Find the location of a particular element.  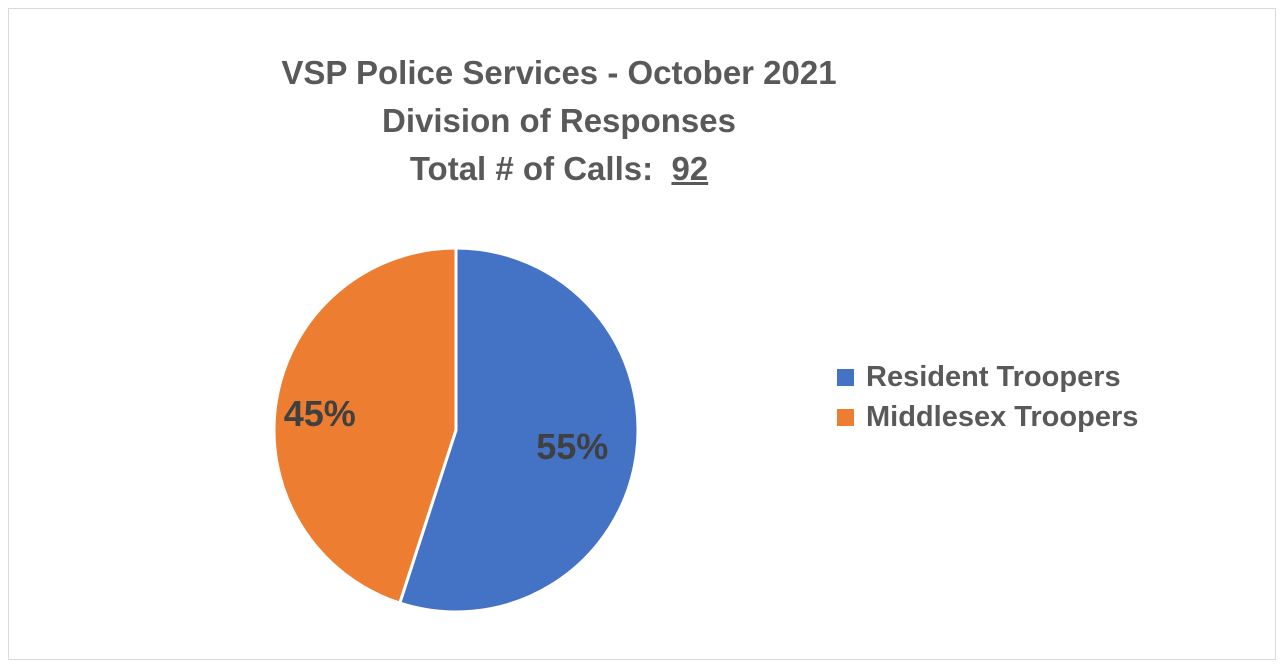

legend-item-middlesex-troopers: Middlesex Troopers is located at coordinates (987, 417).